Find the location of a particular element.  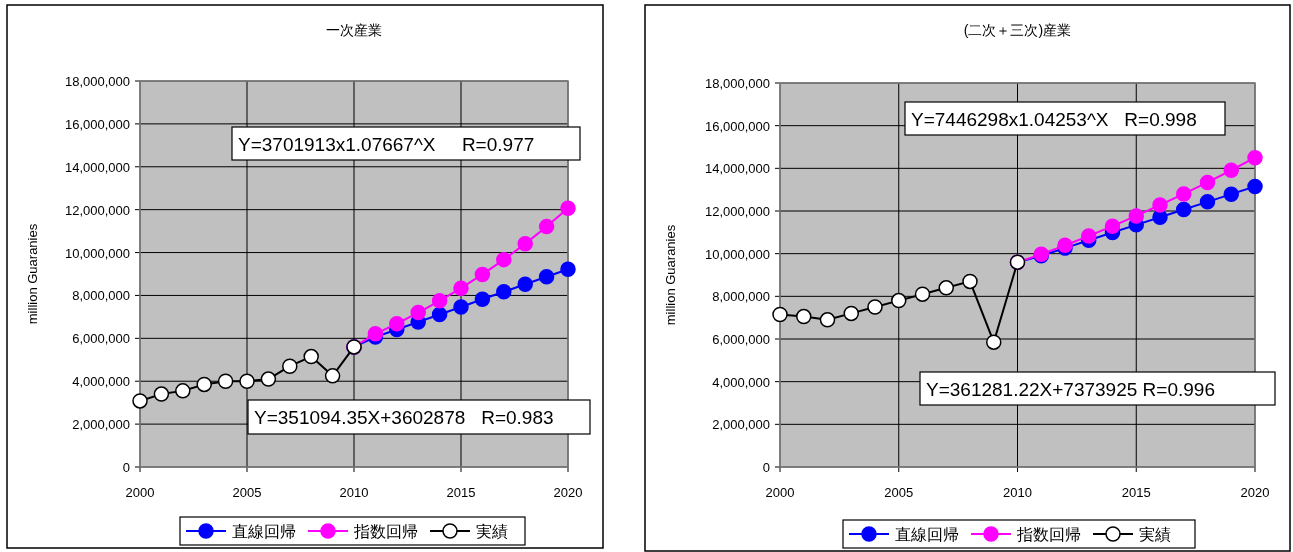

annotation: Y=3701913x1.07667^X R=0.977 is located at coordinates (386, 144).